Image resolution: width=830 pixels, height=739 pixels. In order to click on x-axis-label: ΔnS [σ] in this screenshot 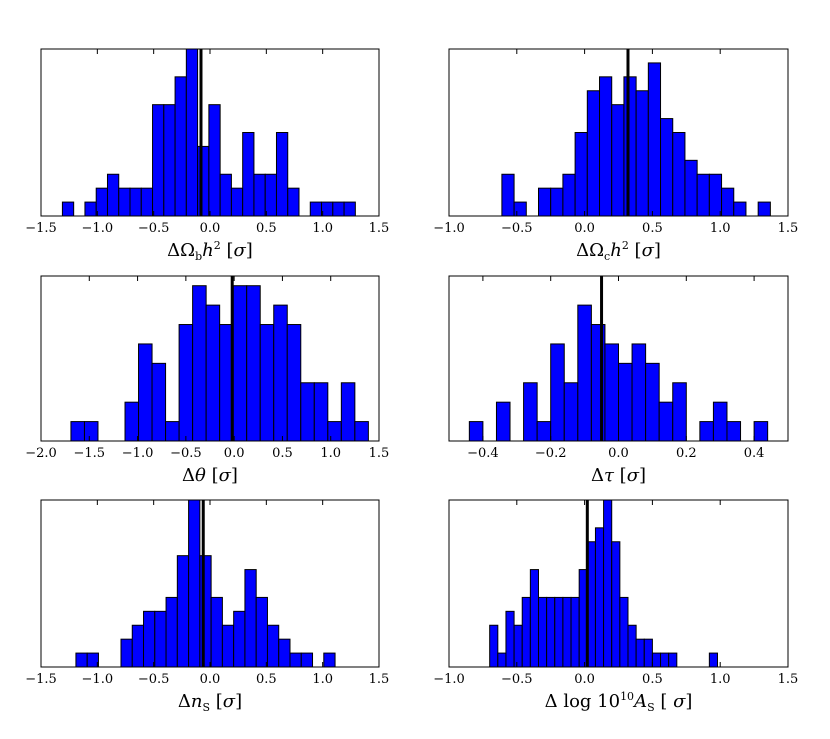, I will do `click(210, 702)`.